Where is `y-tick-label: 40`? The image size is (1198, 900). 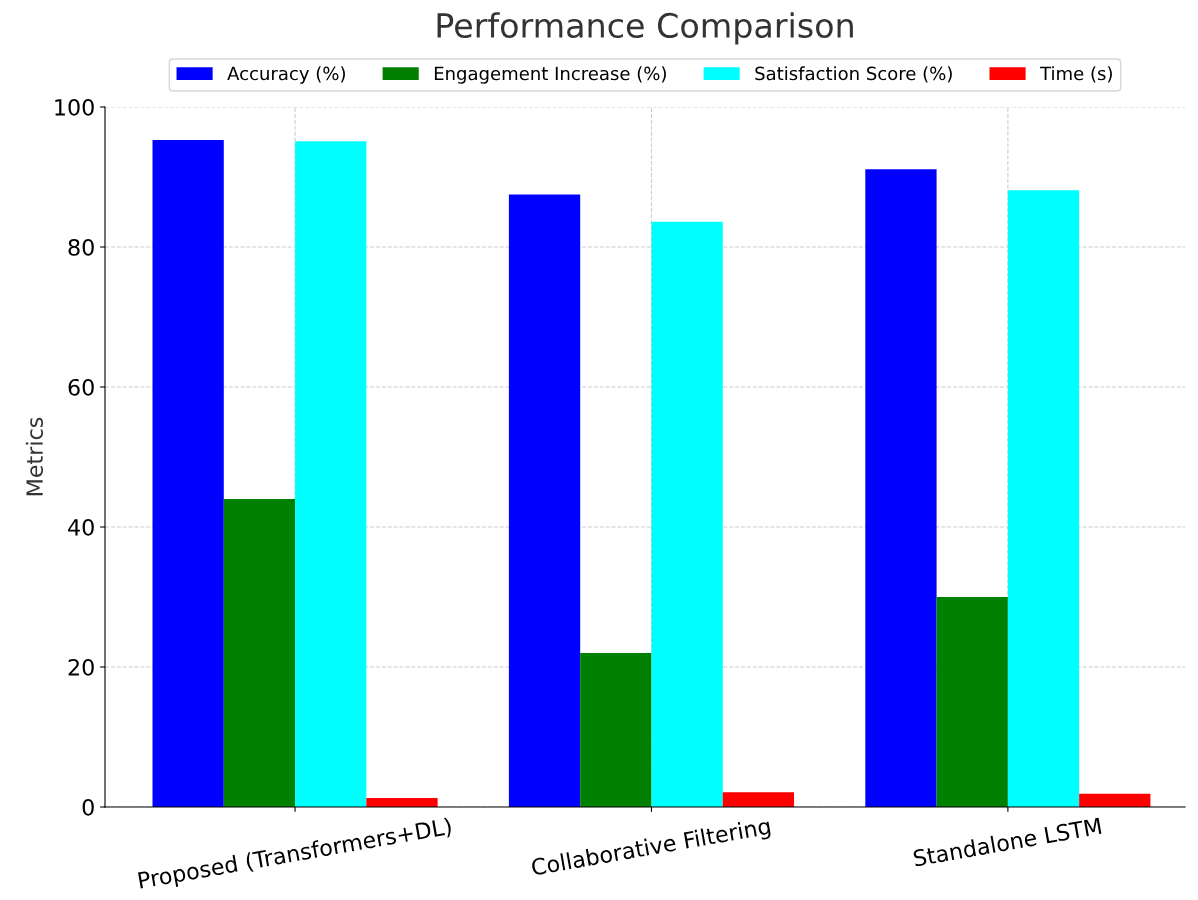
y-tick-label: 40 is located at coordinates (81, 527).